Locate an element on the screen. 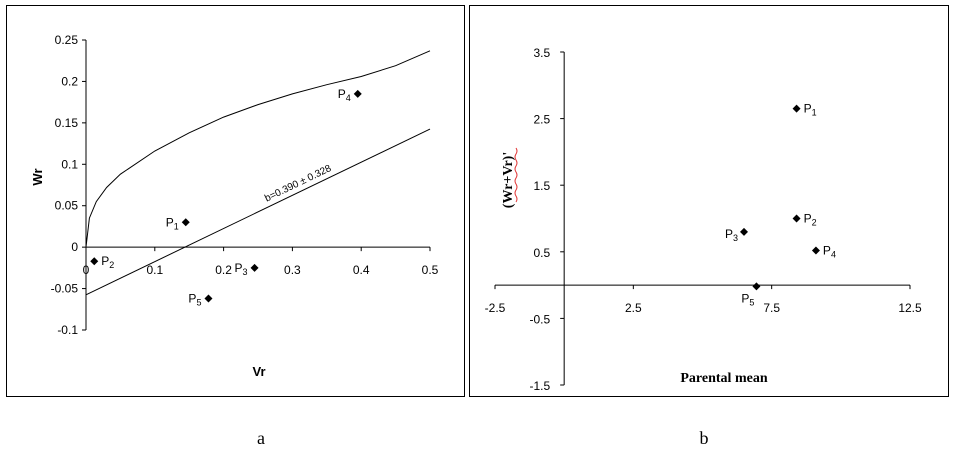  y-tick-label: 0.1 is located at coordinates (69, 164).